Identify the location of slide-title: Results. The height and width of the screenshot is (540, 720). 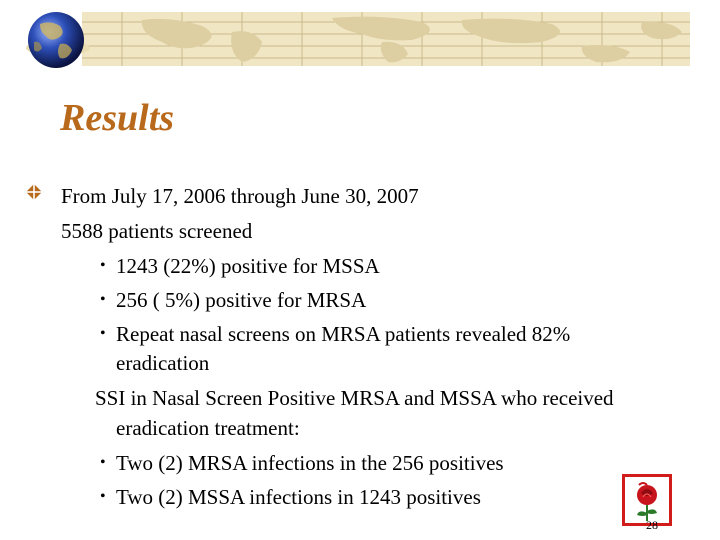
(117, 118).